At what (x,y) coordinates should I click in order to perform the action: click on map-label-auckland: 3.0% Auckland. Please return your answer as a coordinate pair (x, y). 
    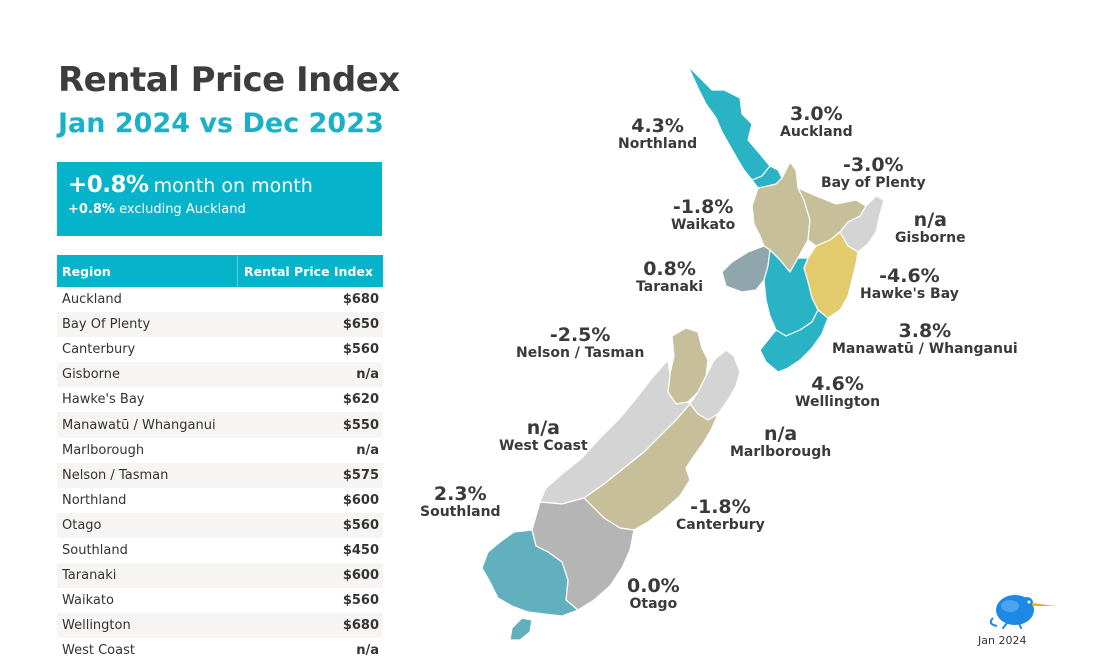
    Looking at the image, I should click on (816, 122).